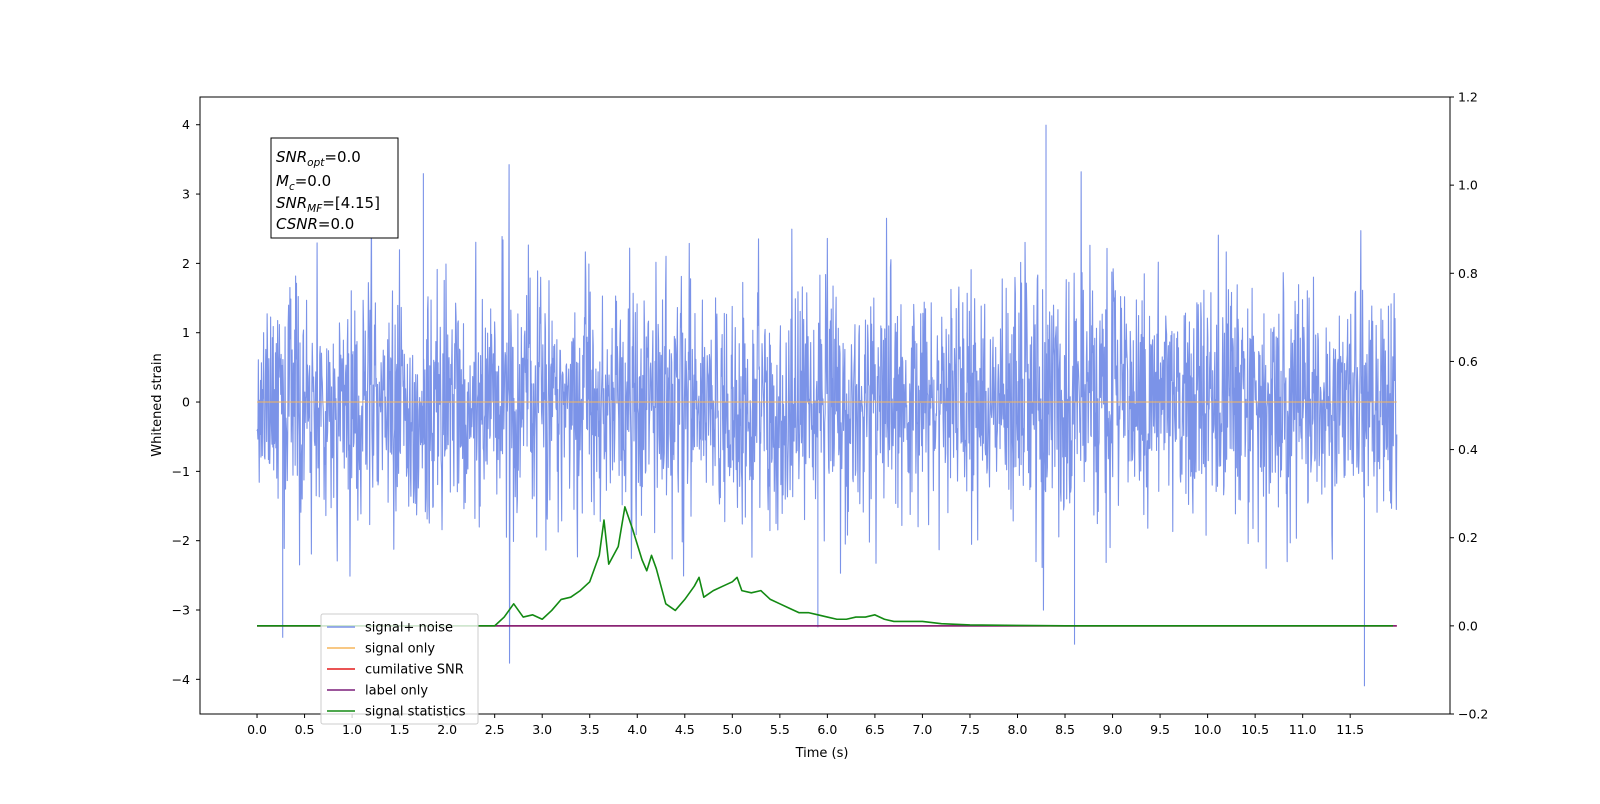 The height and width of the screenshot is (804, 1600). I want to click on x-tick-label: 7.5, so click(970, 729).